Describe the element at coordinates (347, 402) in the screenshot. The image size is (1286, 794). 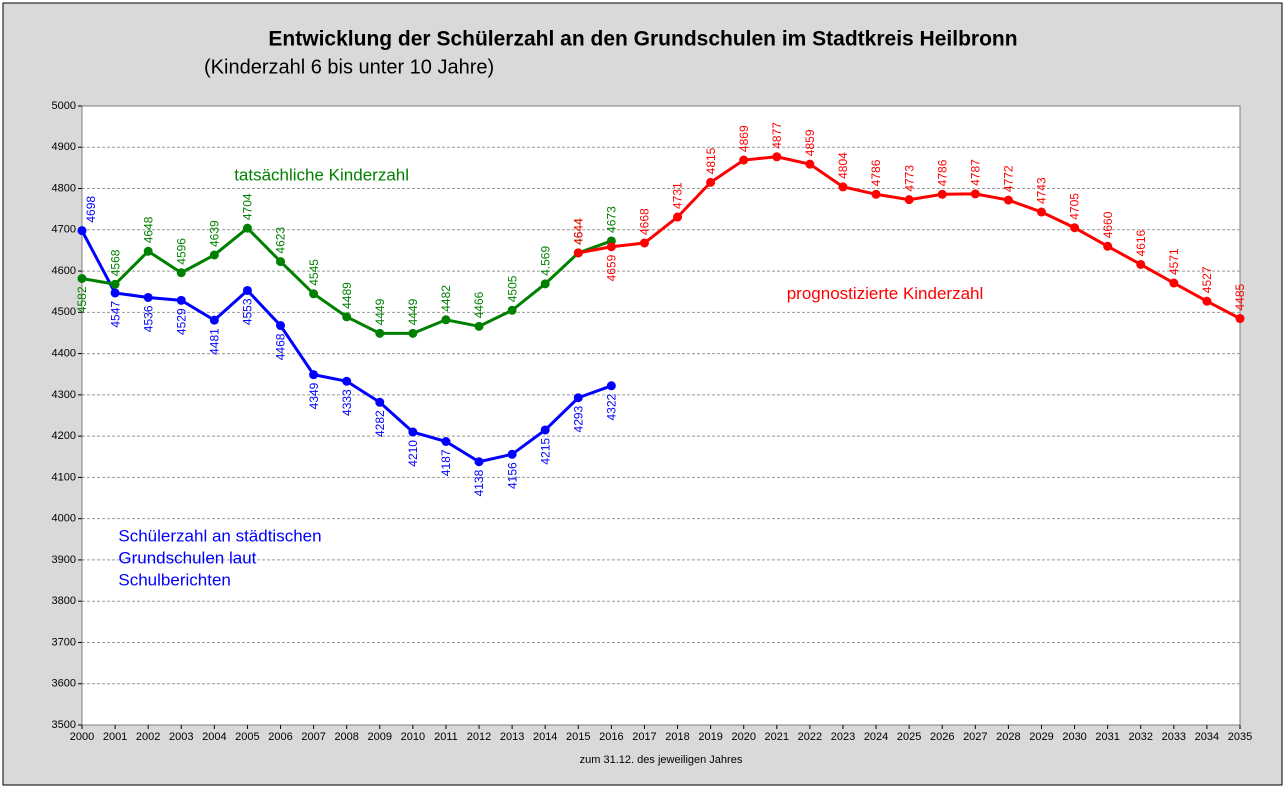
I see `data-label: 4333` at that location.